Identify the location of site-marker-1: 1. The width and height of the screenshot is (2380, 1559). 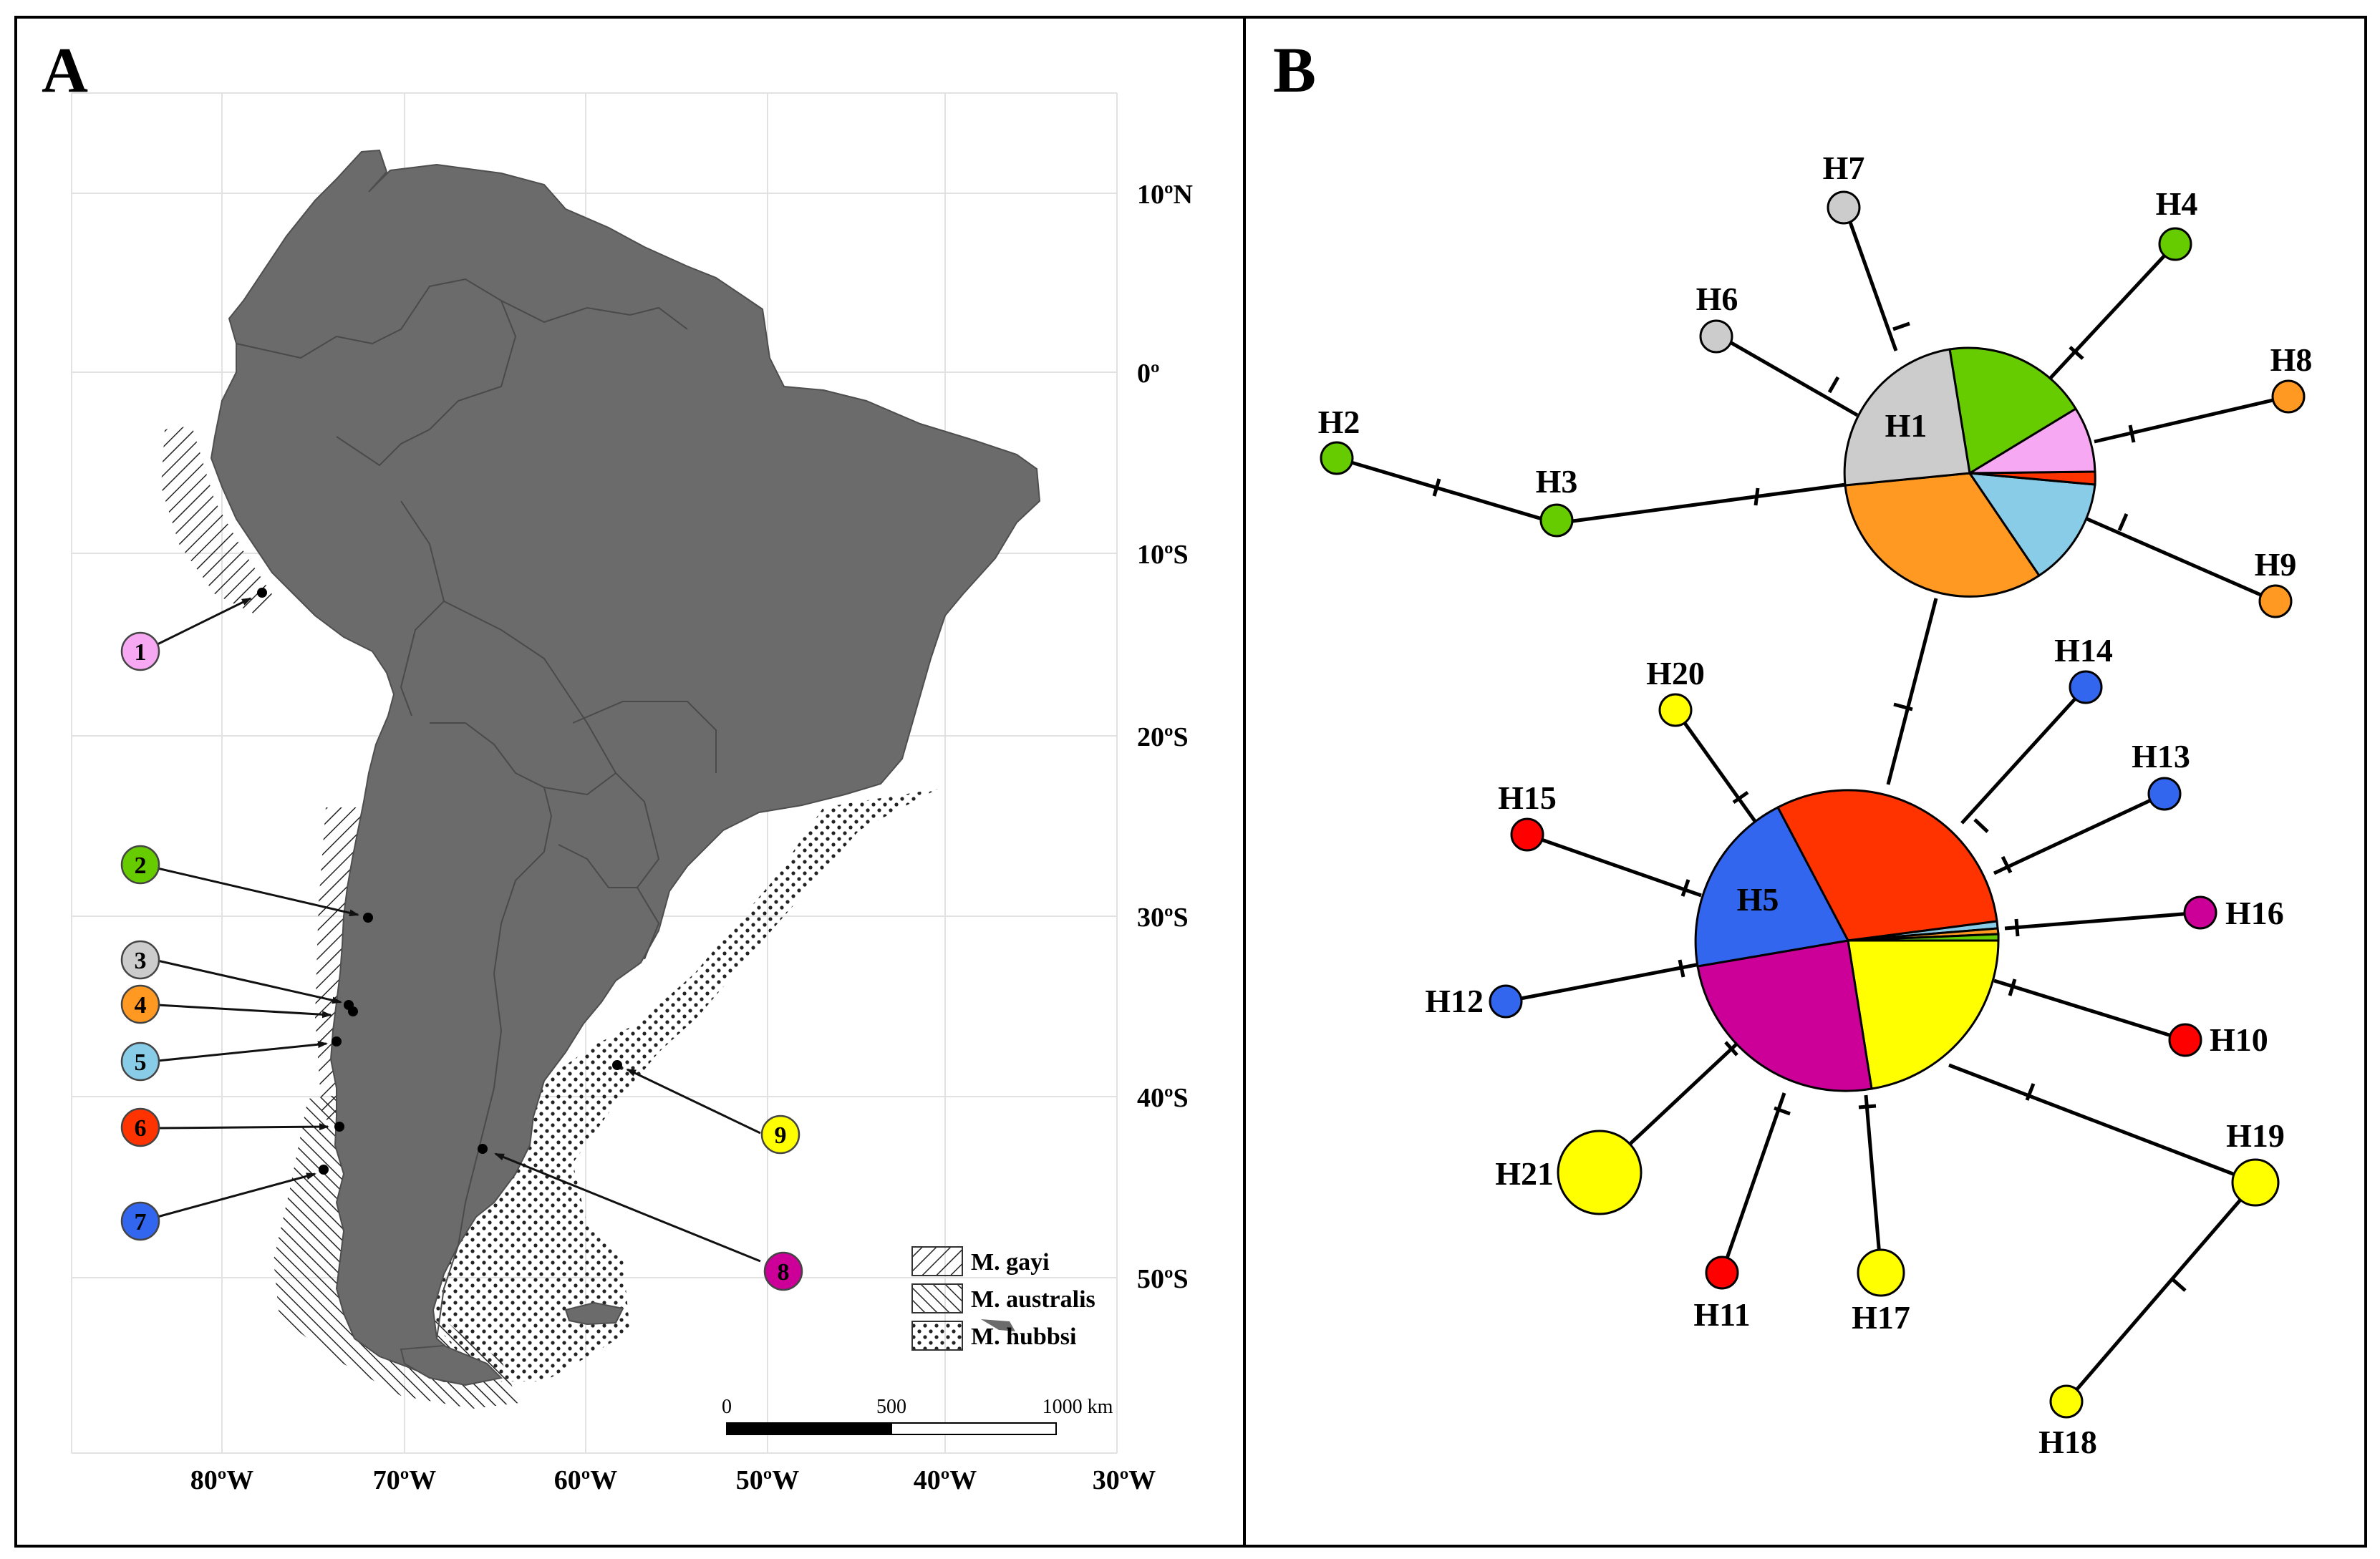
(140, 651).